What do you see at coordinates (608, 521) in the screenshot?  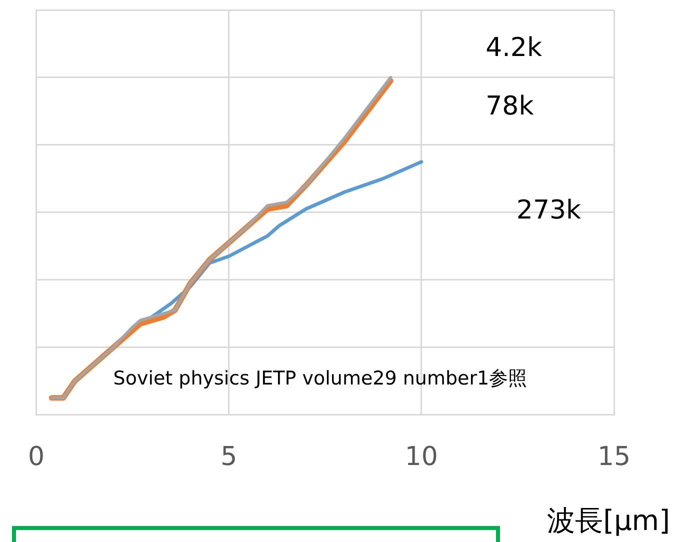 I see `x-axis-title: 波長[μm]` at bounding box center [608, 521].